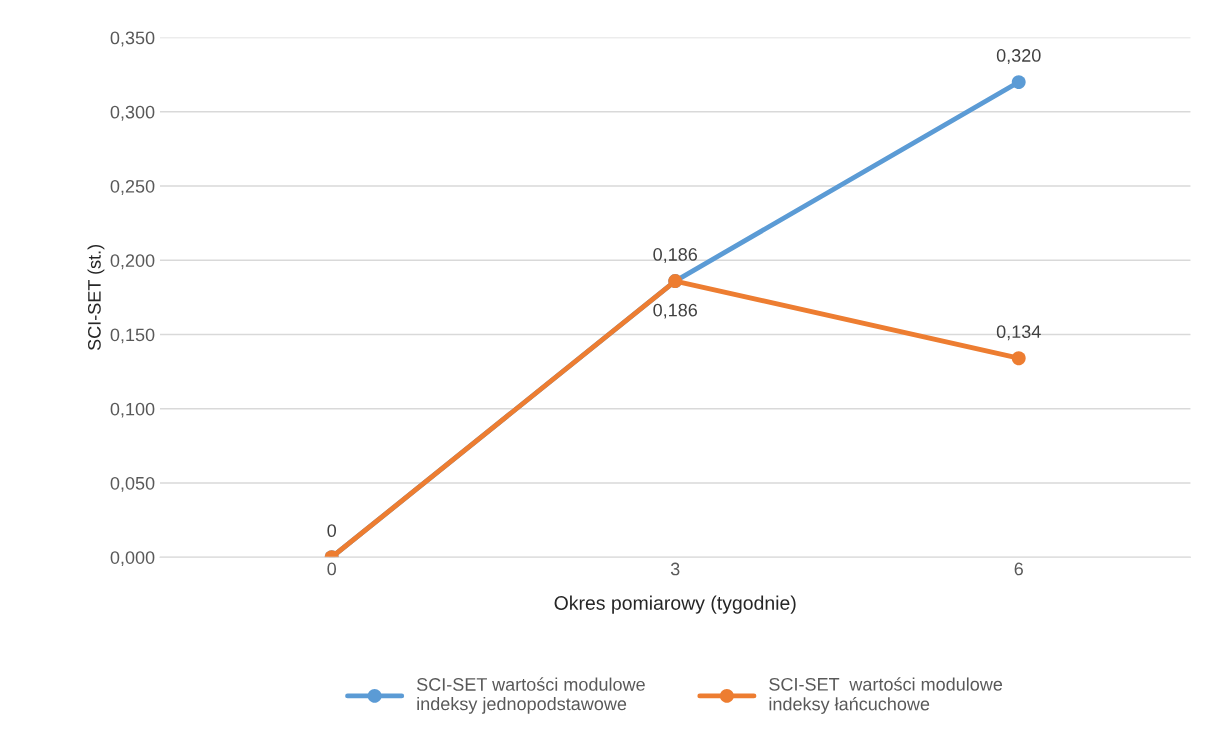 The width and height of the screenshot is (1221, 751). I want to click on x-tick-label: 6, so click(1018, 569).